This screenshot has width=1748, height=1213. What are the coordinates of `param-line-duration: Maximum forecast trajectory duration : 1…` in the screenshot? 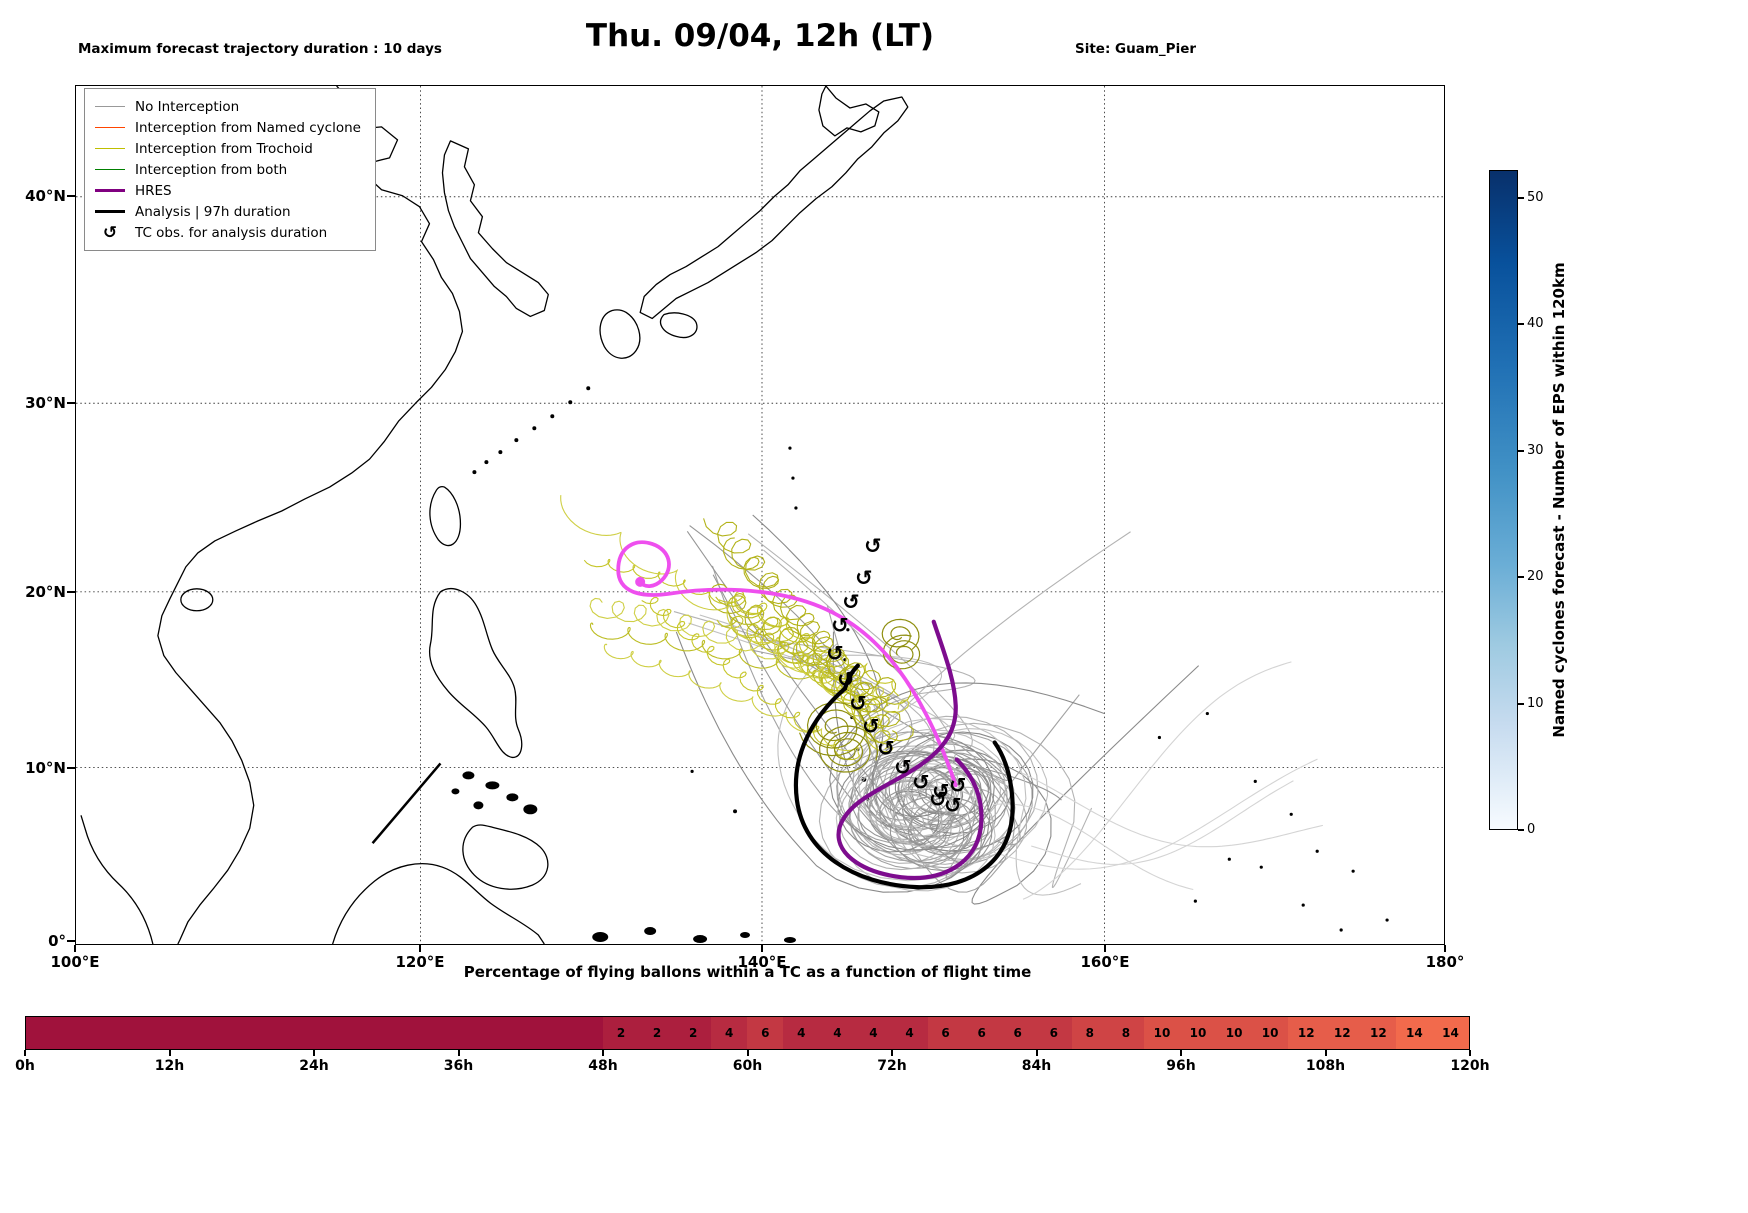 It's located at (260, 49).